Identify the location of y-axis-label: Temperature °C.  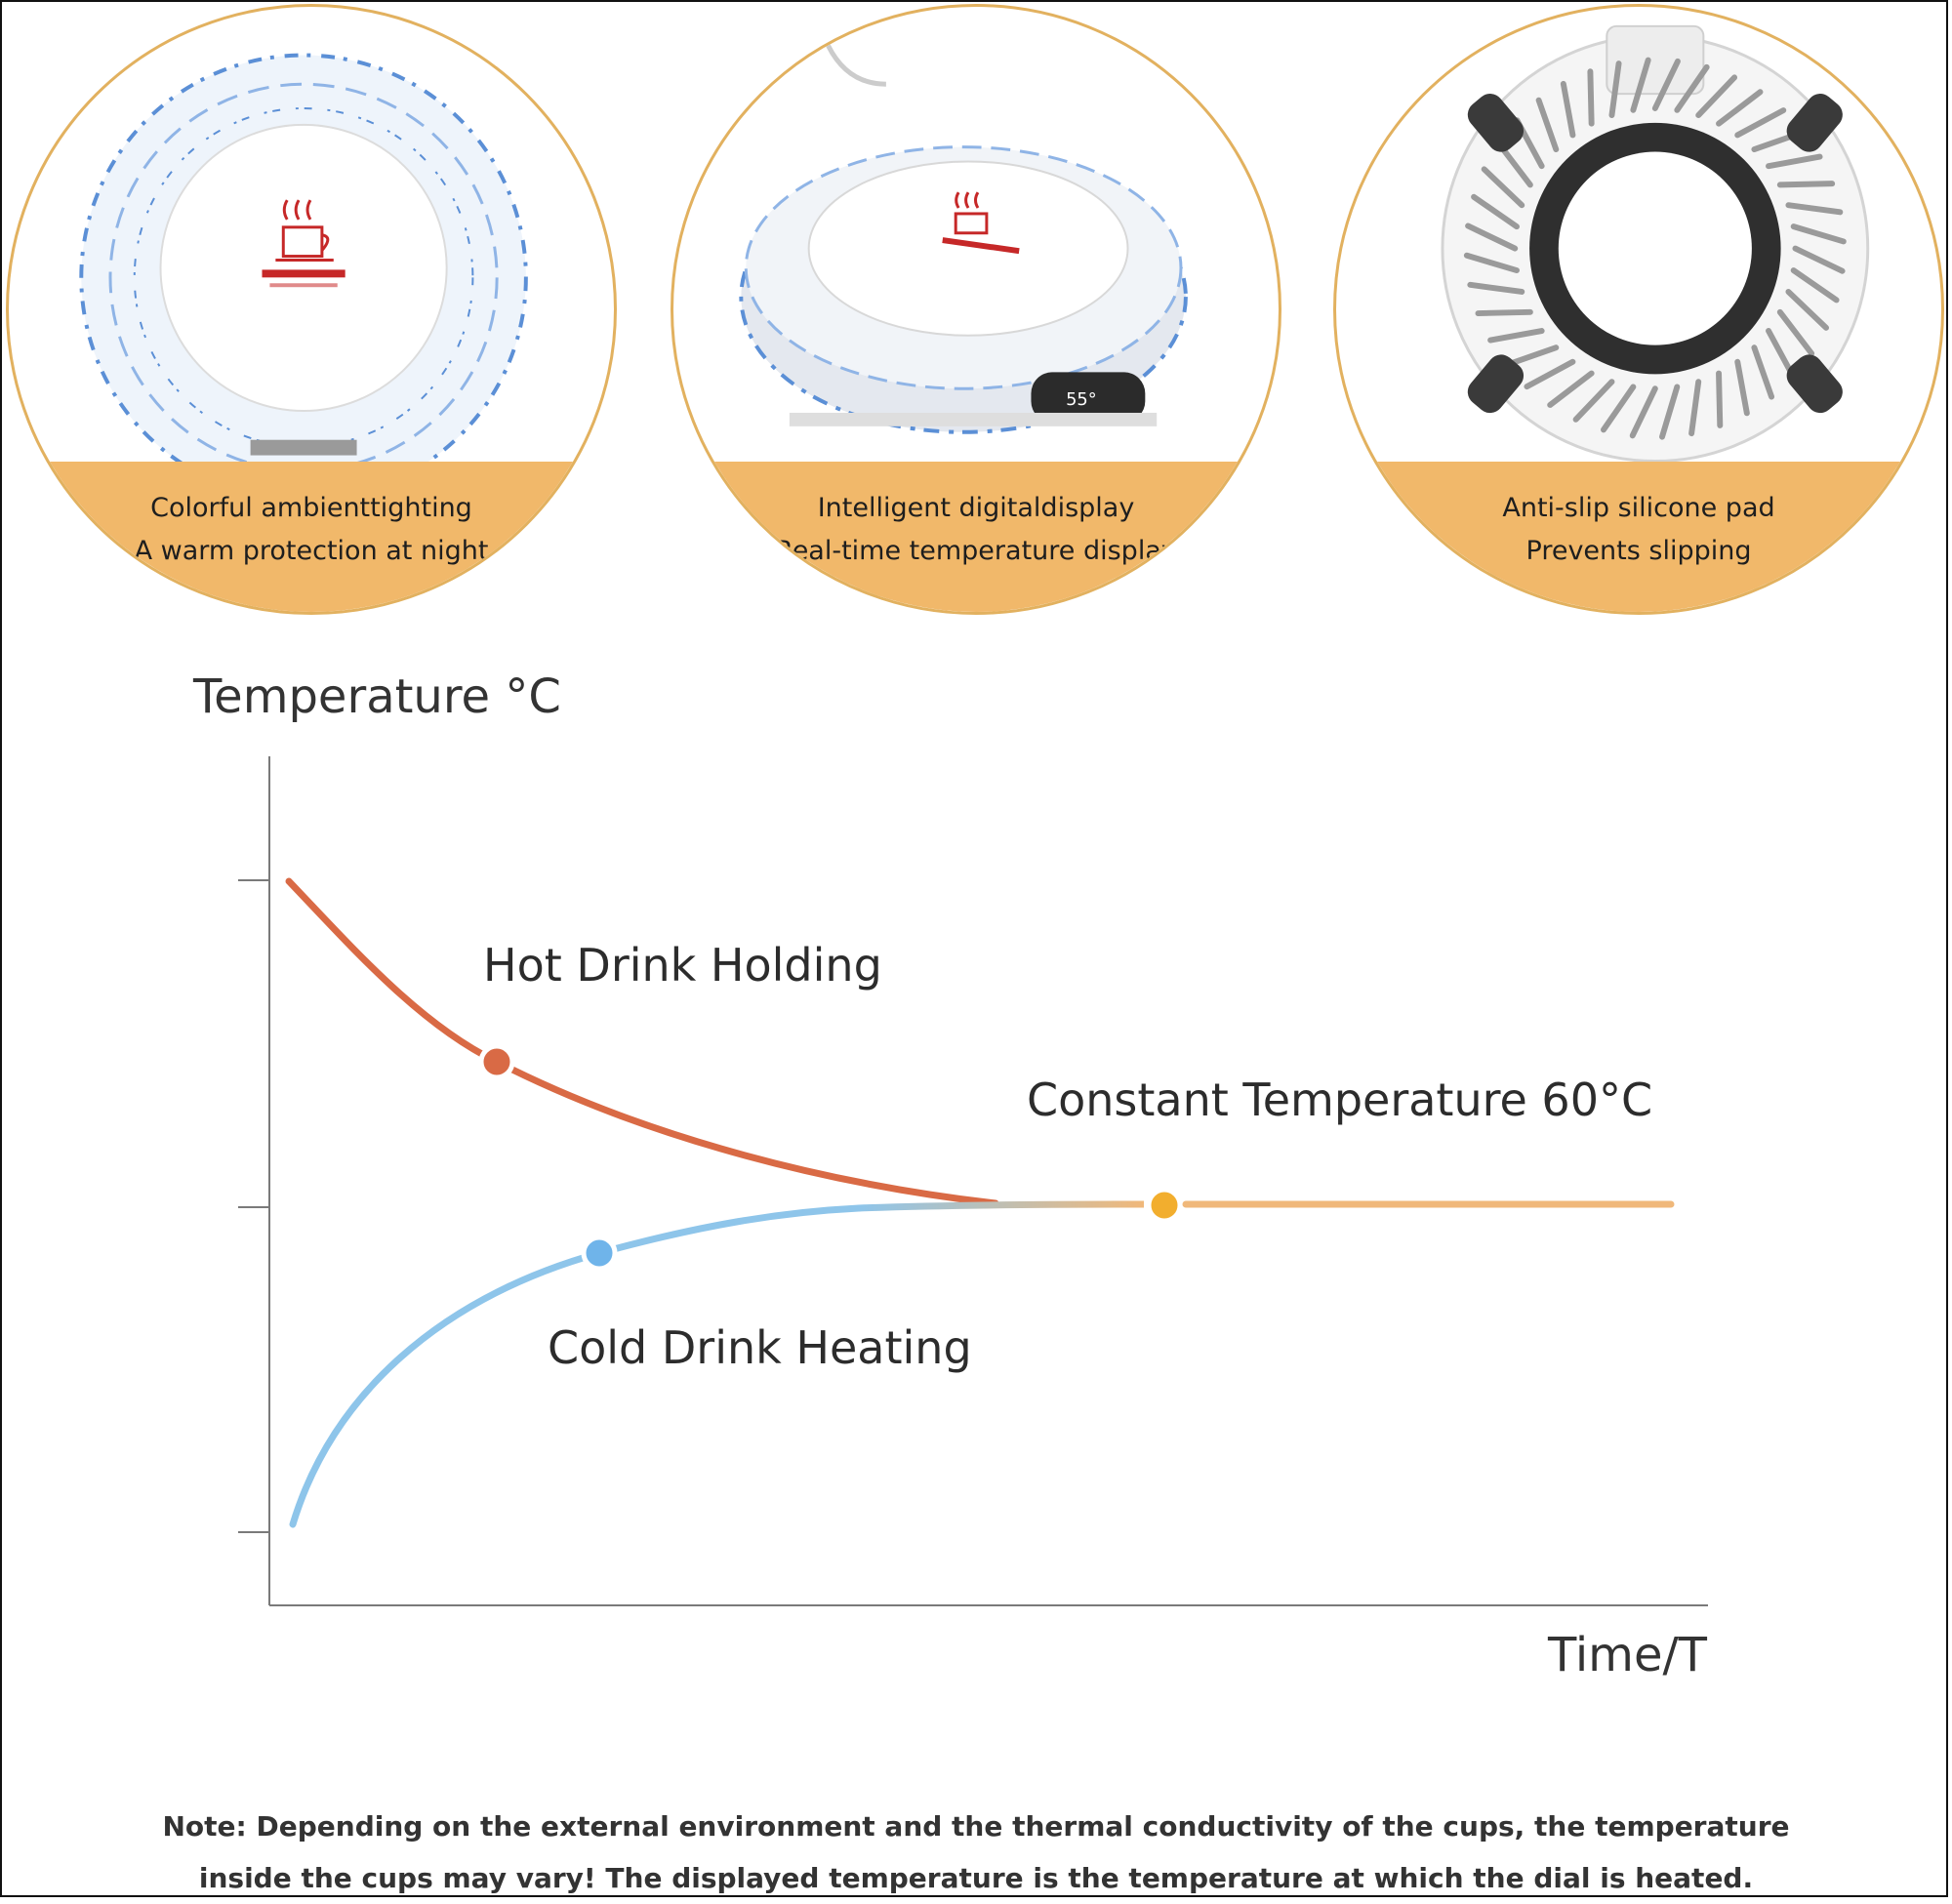
(377, 696).